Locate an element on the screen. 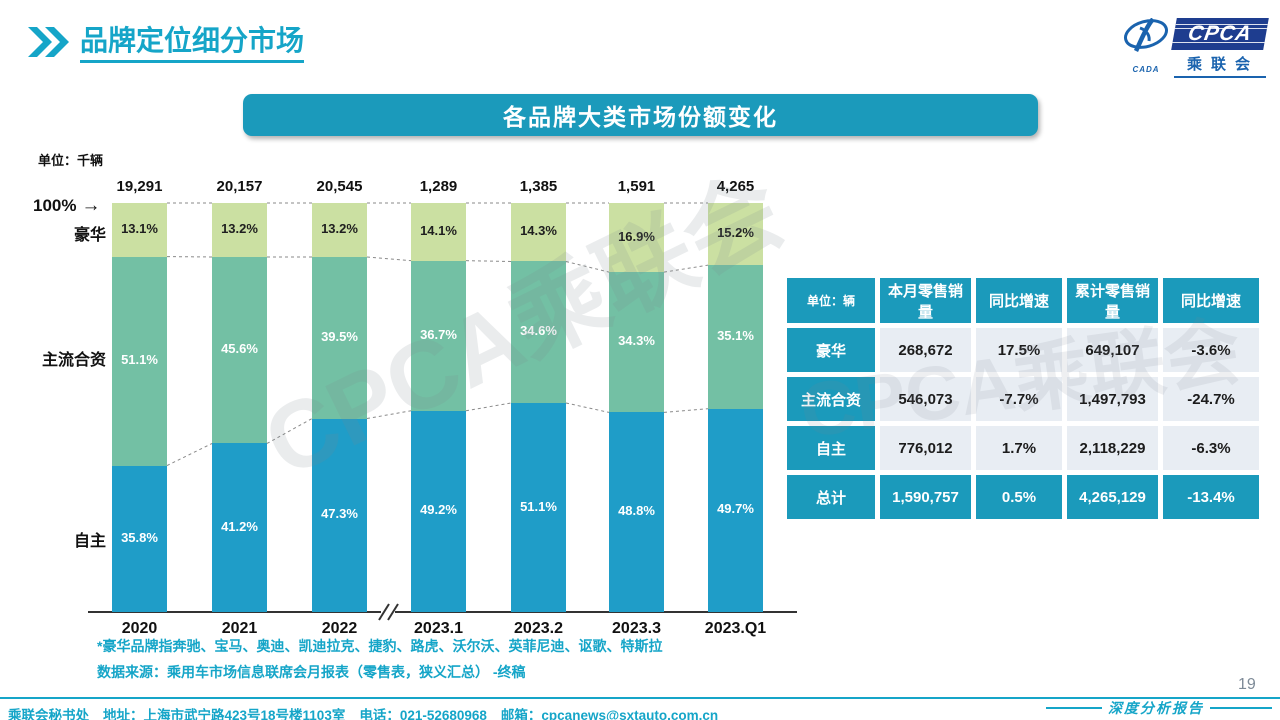  bar-percent-label: 39.5% is located at coordinates (339, 336).